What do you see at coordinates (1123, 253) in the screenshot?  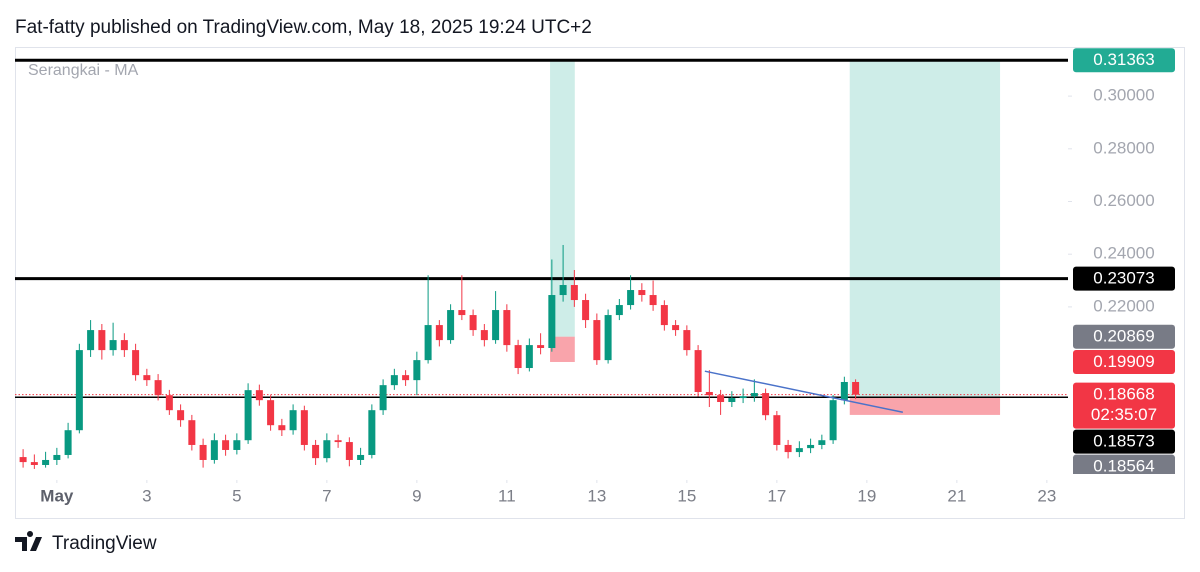 I see `y-tick-label: 0.24000` at bounding box center [1123, 253].